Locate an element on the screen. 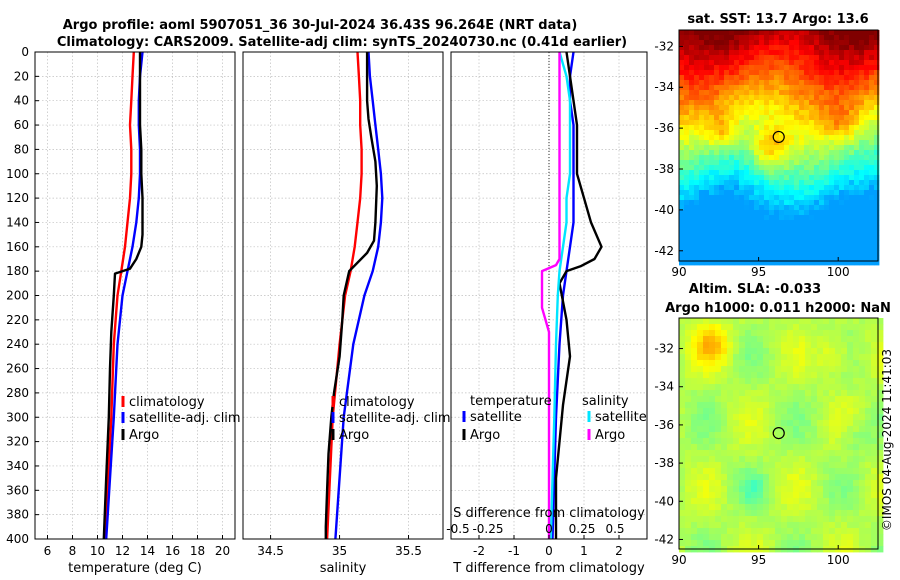  x-tick-label: 35 is located at coordinates (339, 551).